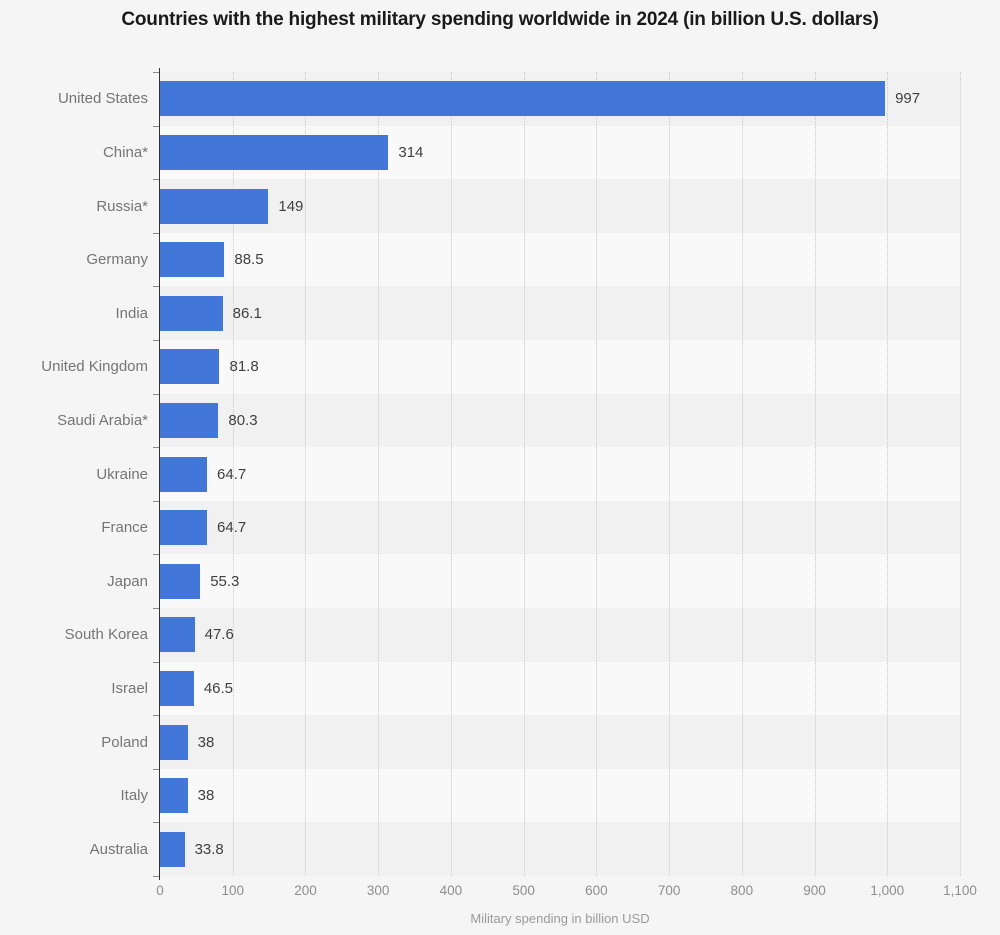 The height and width of the screenshot is (935, 1000). Describe the element at coordinates (232, 890) in the screenshot. I see `x-axis-tick-label: 100` at that location.